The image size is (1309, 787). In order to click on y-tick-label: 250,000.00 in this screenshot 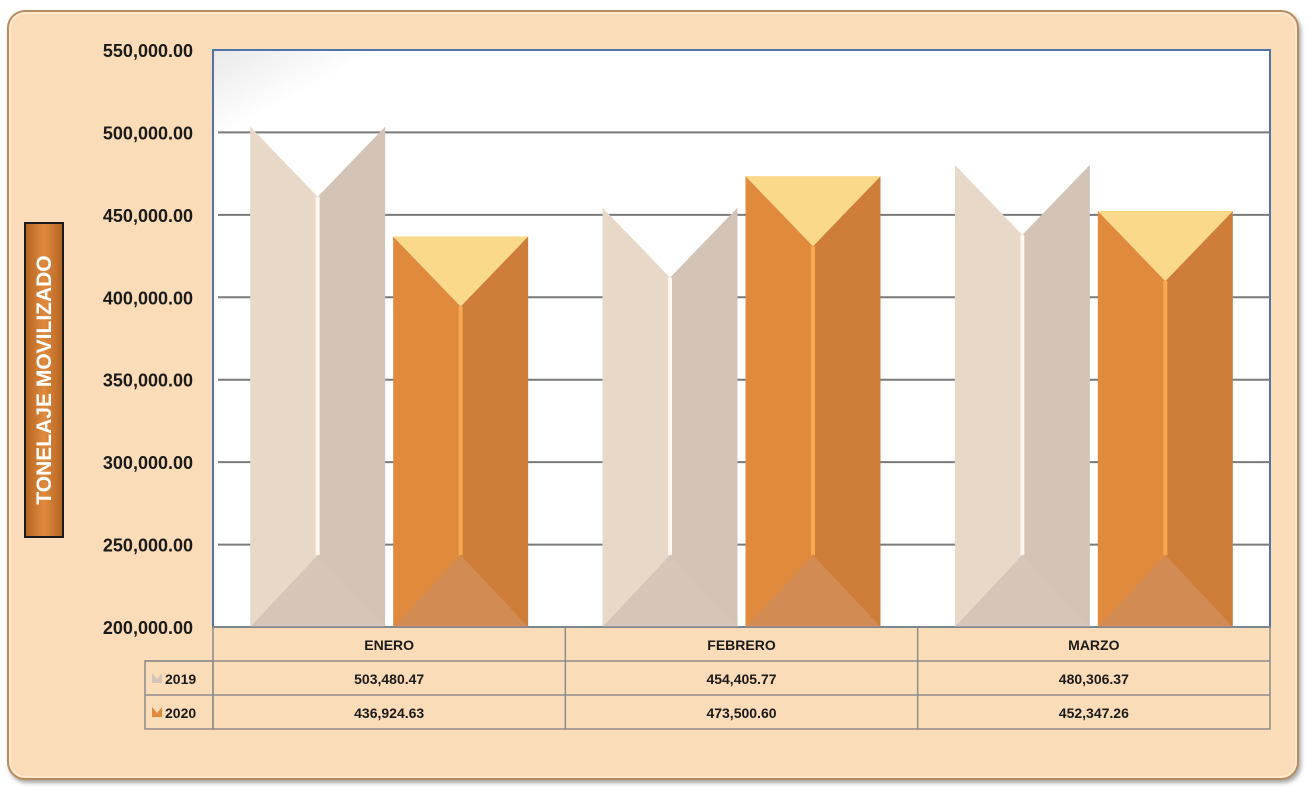, I will do `click(148, 546)`.